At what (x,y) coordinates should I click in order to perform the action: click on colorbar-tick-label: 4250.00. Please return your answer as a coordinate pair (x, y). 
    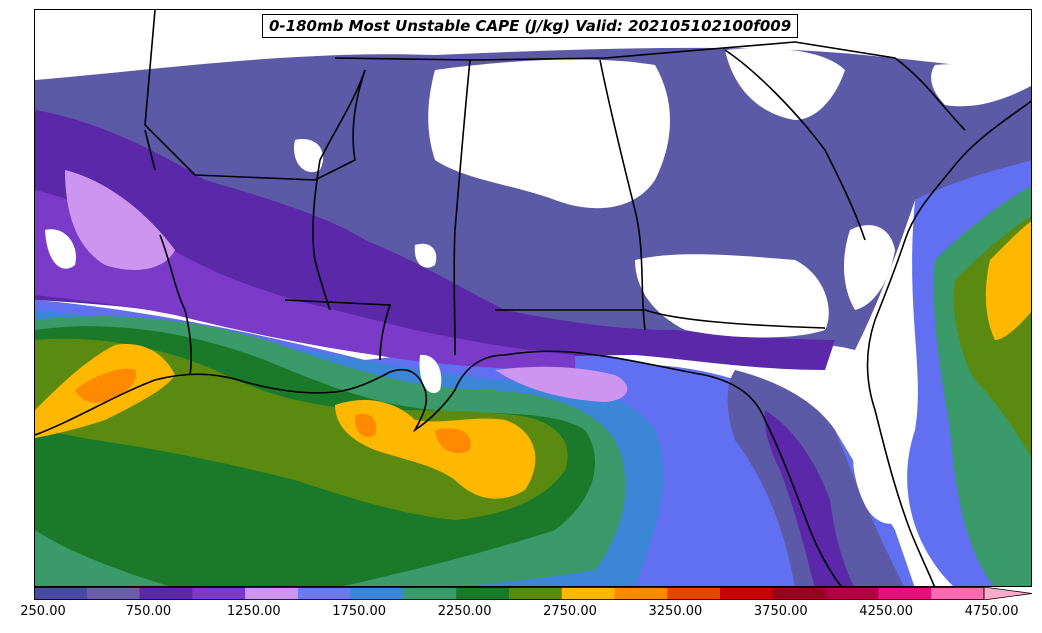
    Looking at the image, I should click on (886, 611).